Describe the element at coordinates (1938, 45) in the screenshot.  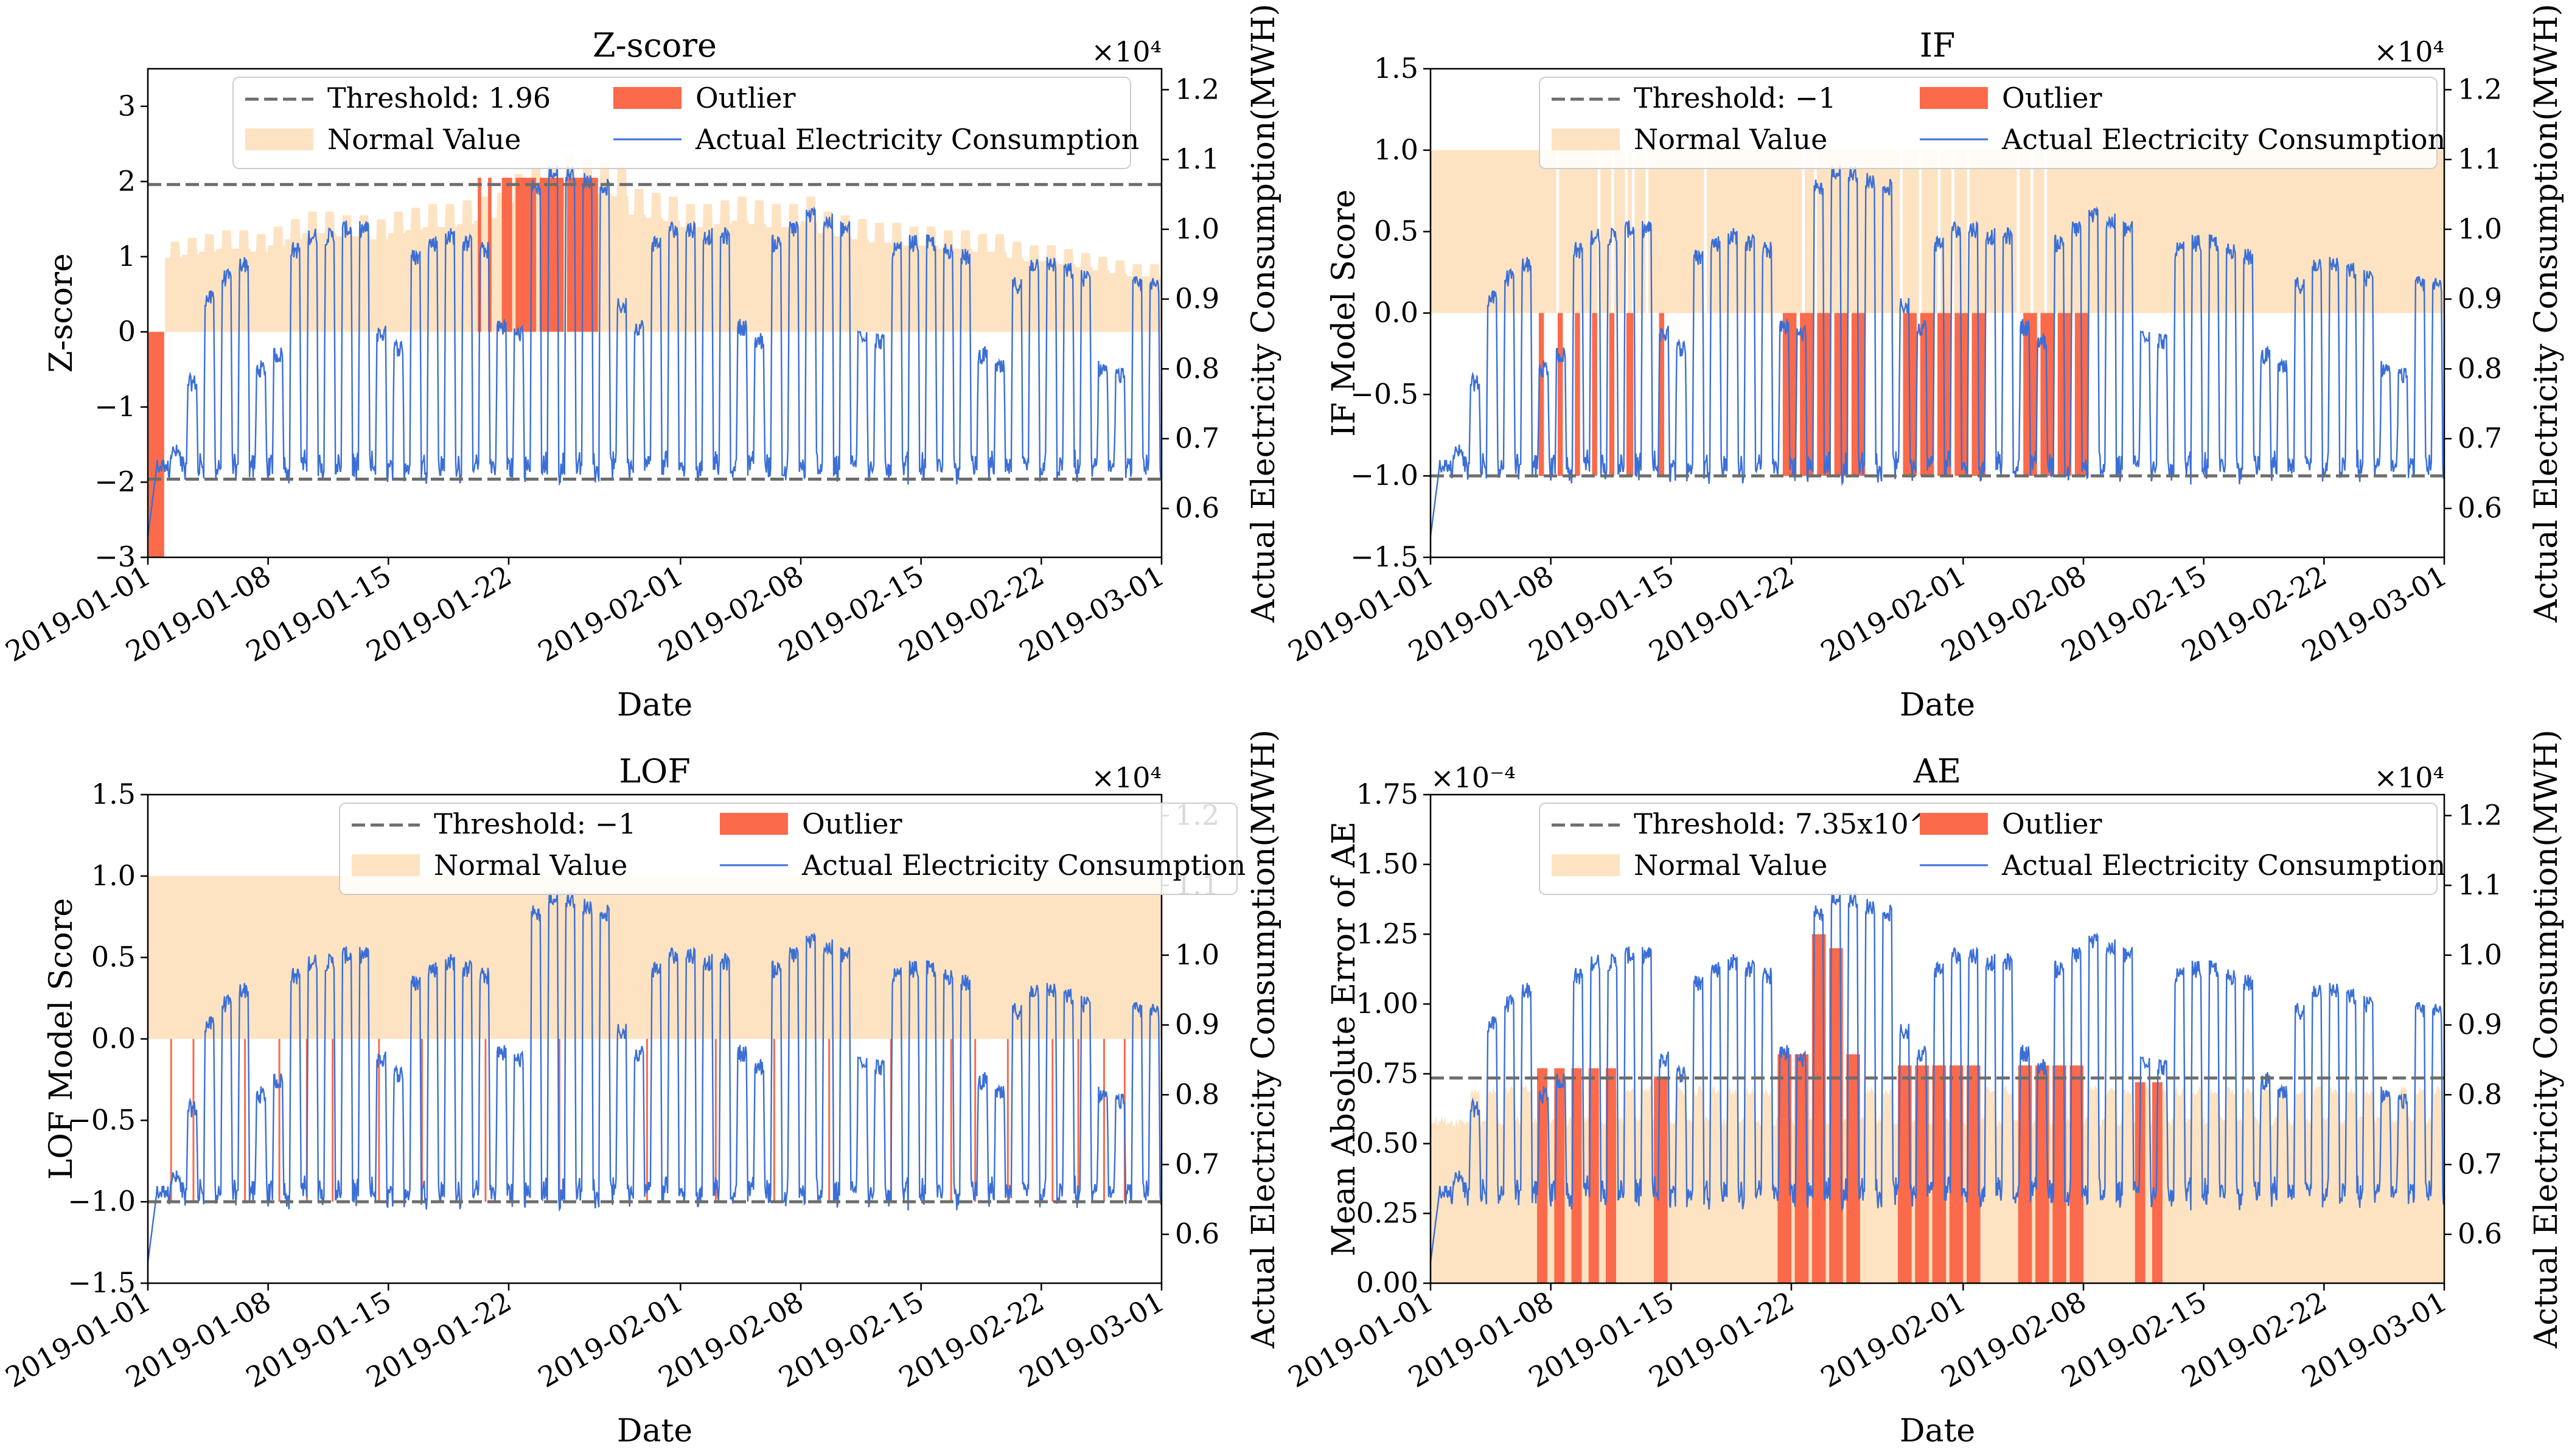
I see `chart-title: IF` at that location.